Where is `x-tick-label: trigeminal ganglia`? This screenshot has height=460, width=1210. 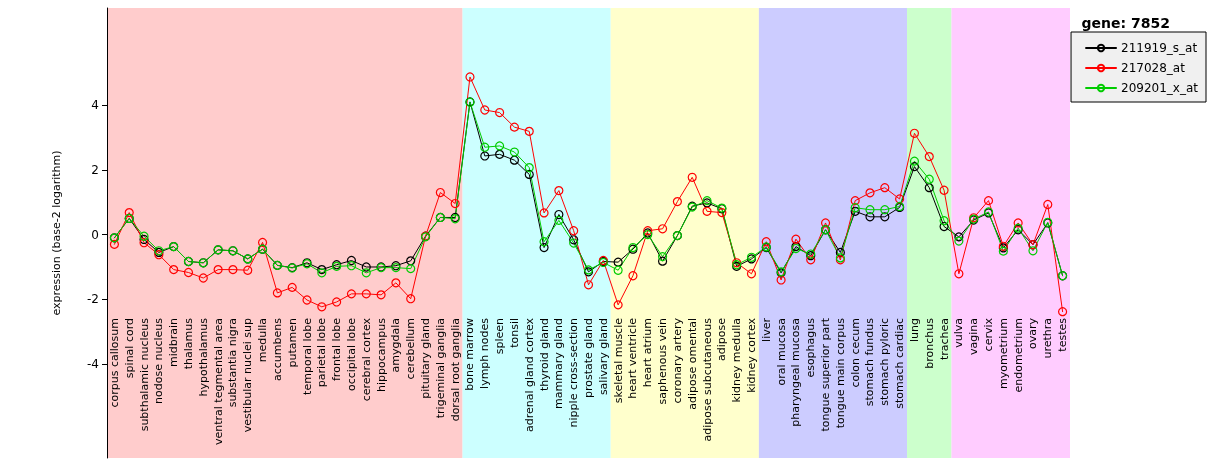 x-tick-label: trigeminal ganglia is located at coordinates (440, 368).